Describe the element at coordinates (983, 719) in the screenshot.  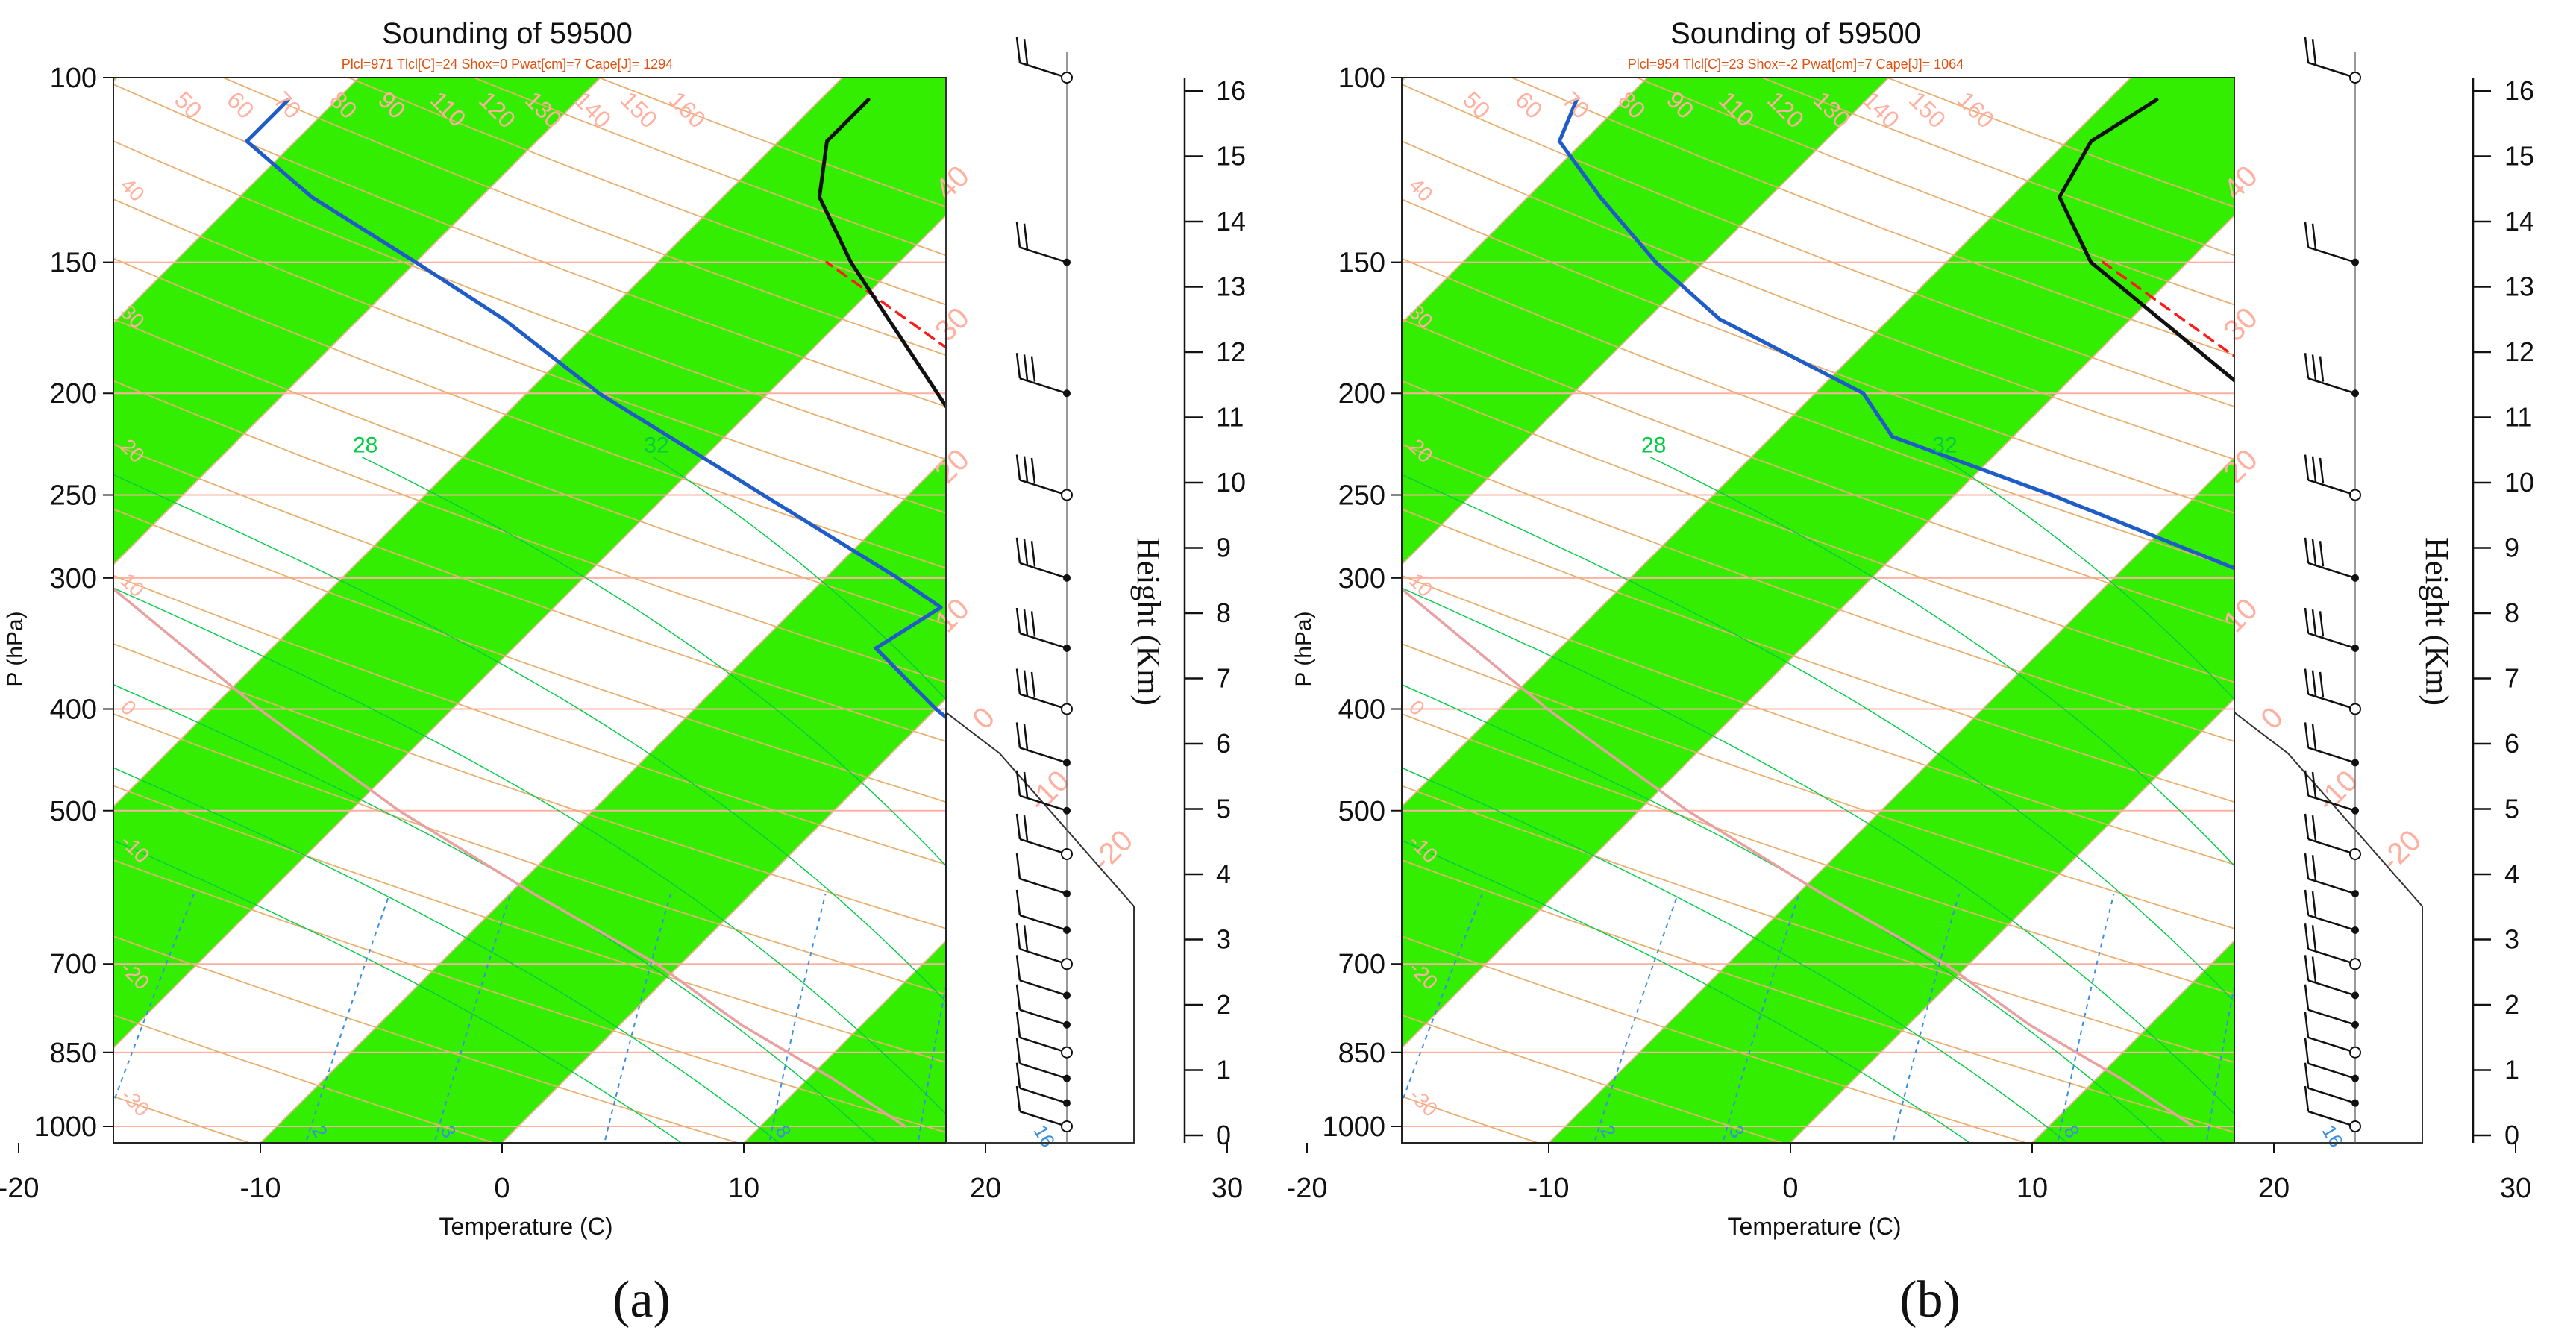
I see `isotherm-label: 0` at that location.